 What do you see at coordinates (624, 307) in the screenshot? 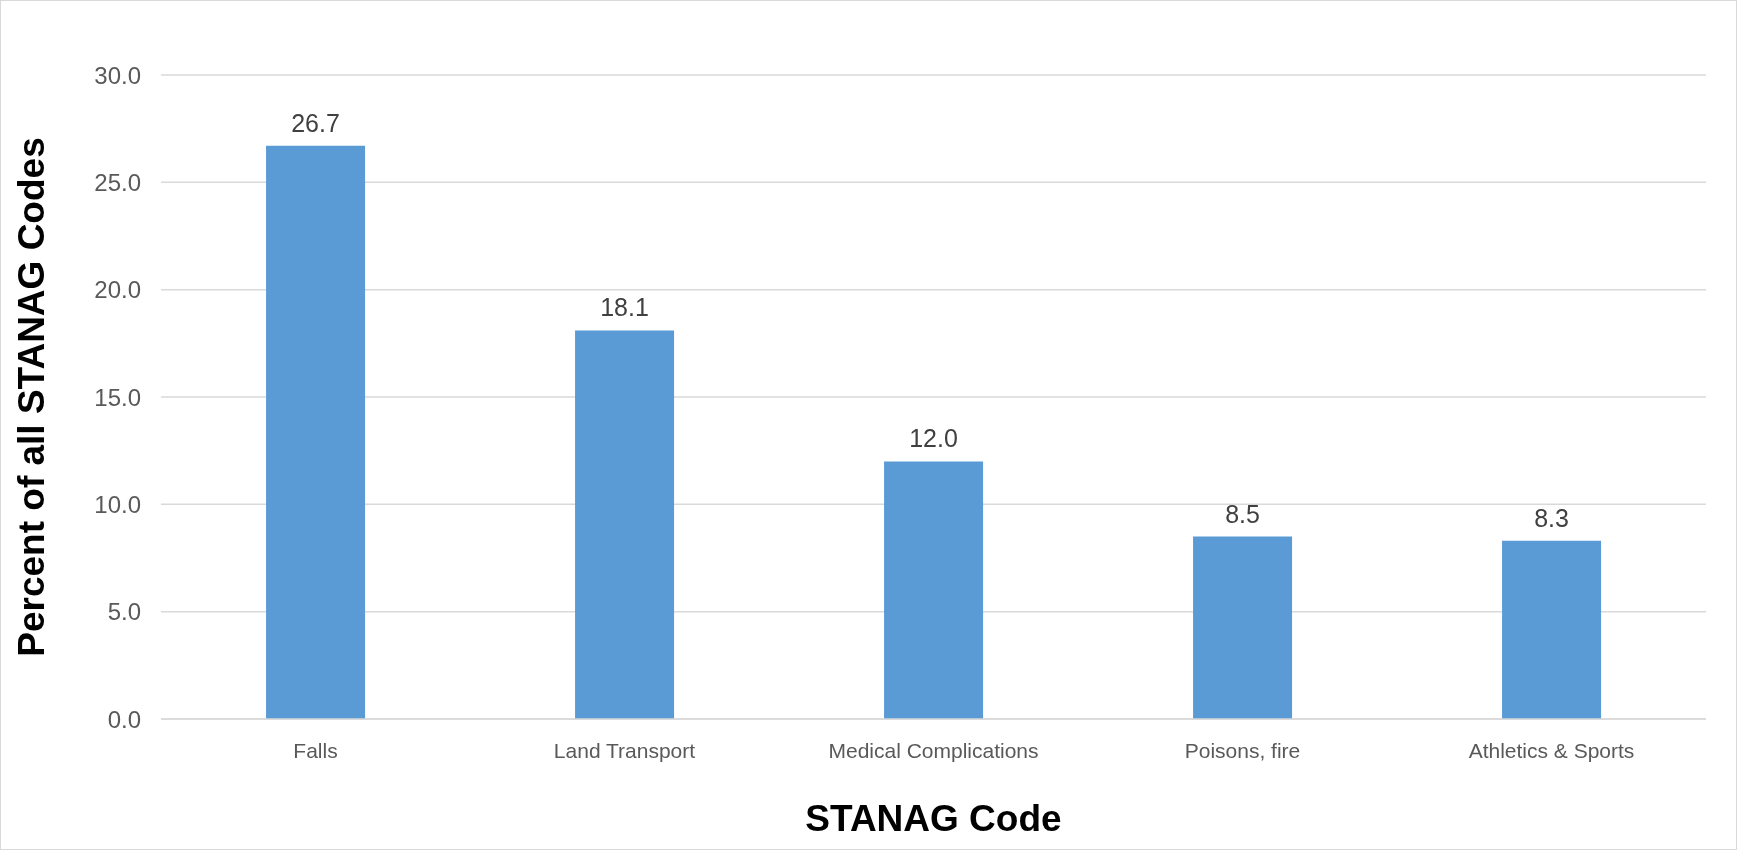
I see `data-label: 18.1` at bounding box center [624, 307].